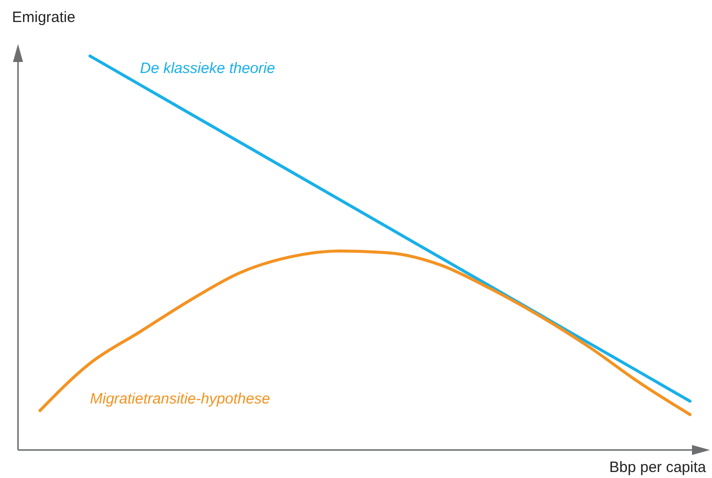 Image resolution: width=712 pixels, height=478 pixels. Describe the element at coordinates (658, 467) in the screenshot. I see `x-axis-title: Bbp per capita` at that location.